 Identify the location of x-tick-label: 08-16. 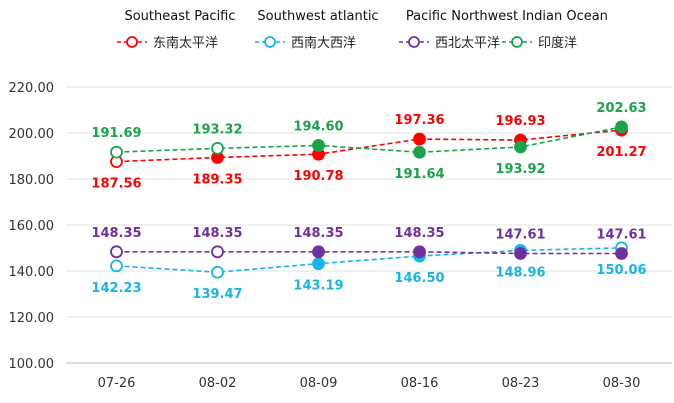
(420, 383).